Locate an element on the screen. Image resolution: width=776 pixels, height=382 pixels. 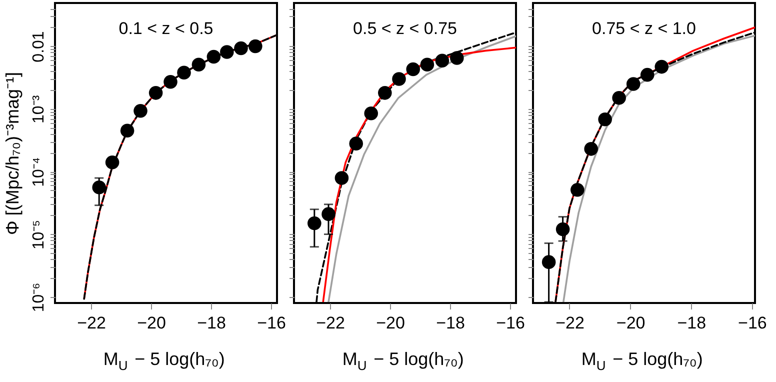
y-tick-label: 10⁻⁶ is located at coordinates (39, 297).